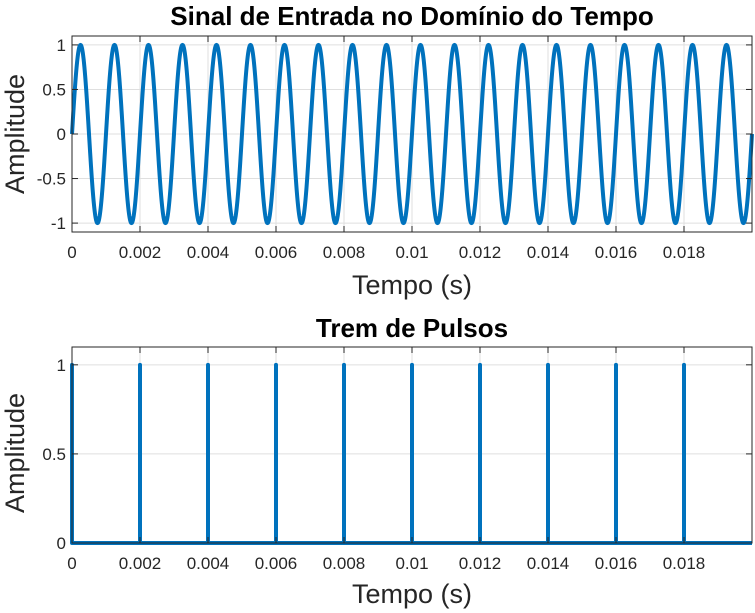  I want to click on chart-title: Trem de Pulsos, so click(412, 328).